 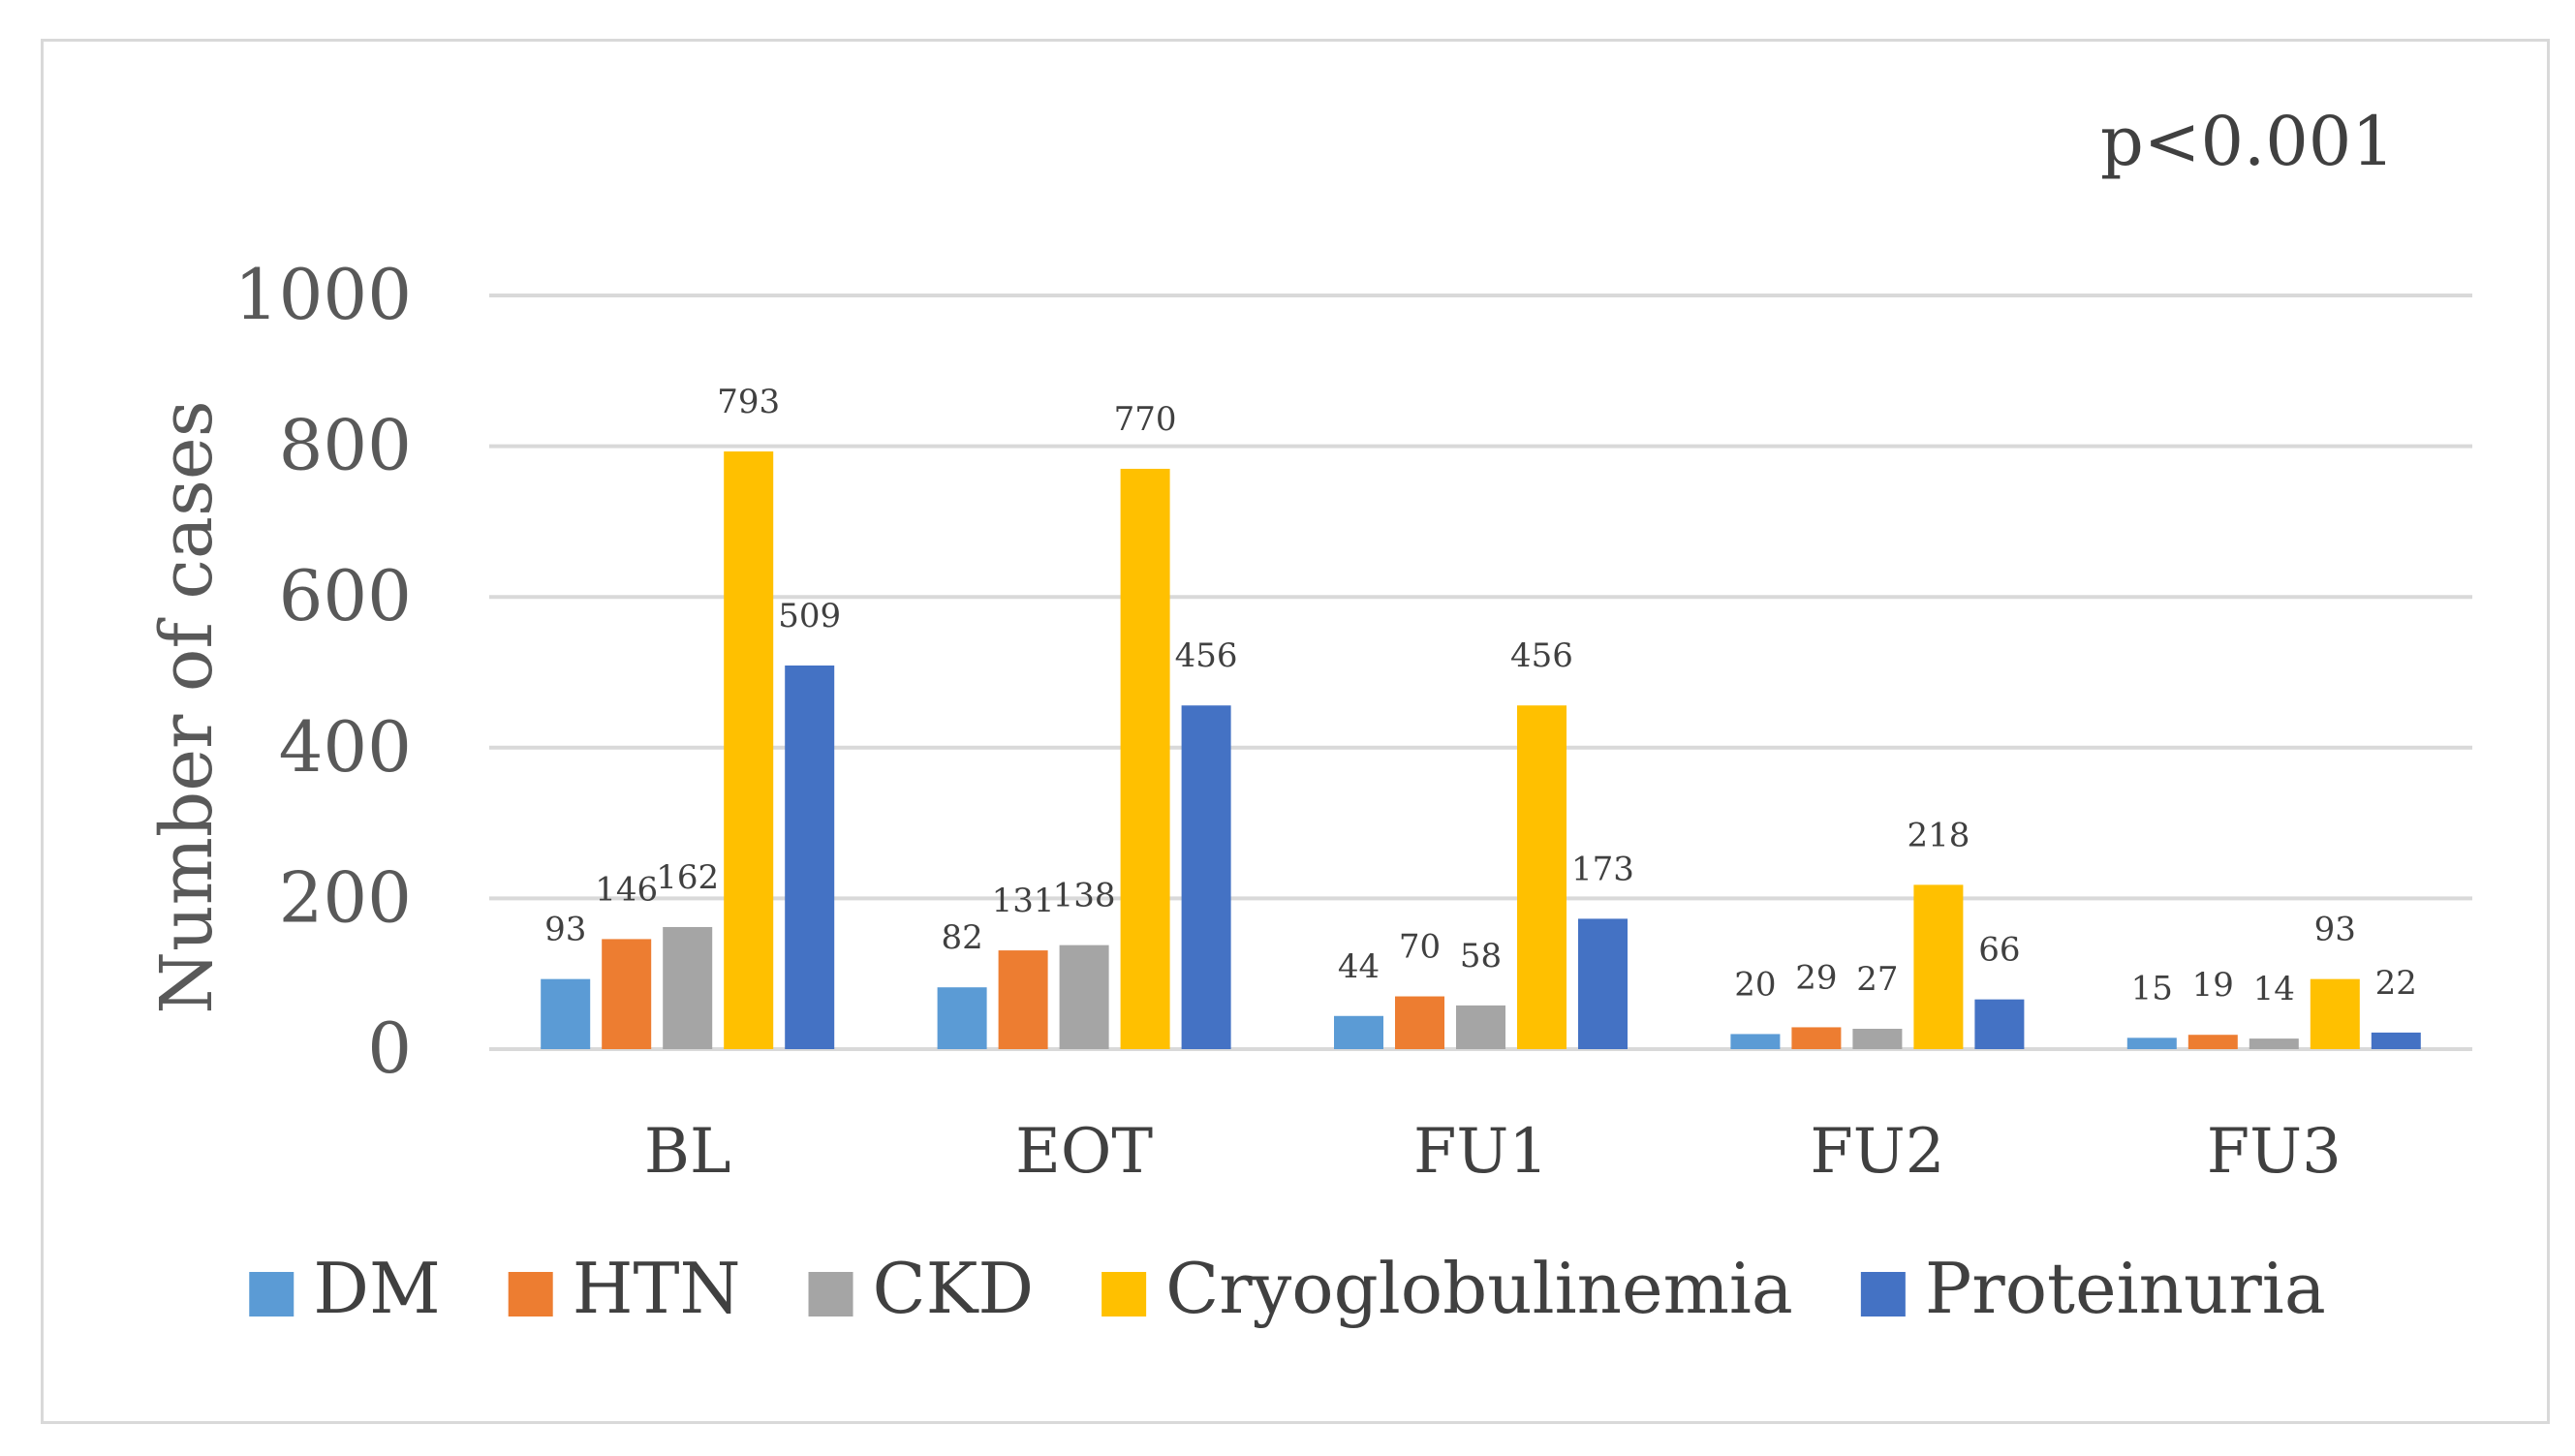 What do you see at coordinates (1877, 1038) in the screenshot?
I see `bar-ckd-fu2` at bounding box center [1877, 1038].